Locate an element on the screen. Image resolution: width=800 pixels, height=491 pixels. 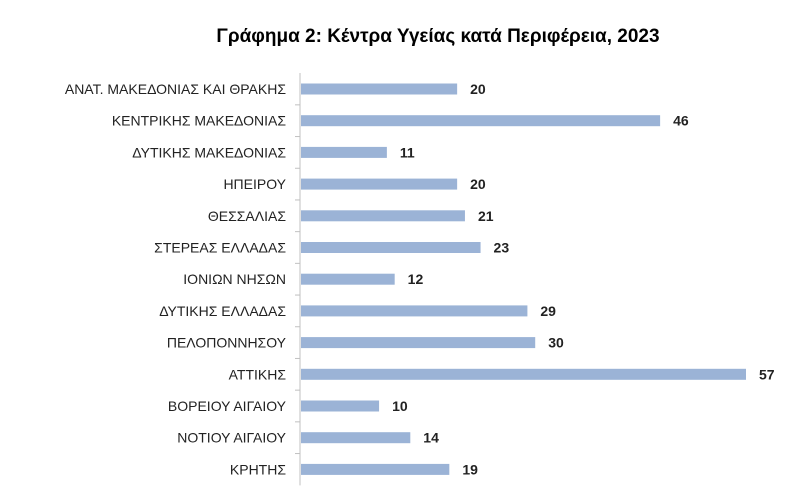
category-label: ΙΟΝΙΩΝ ΝΗΣΩΝ is located at coordinates (234, 279).